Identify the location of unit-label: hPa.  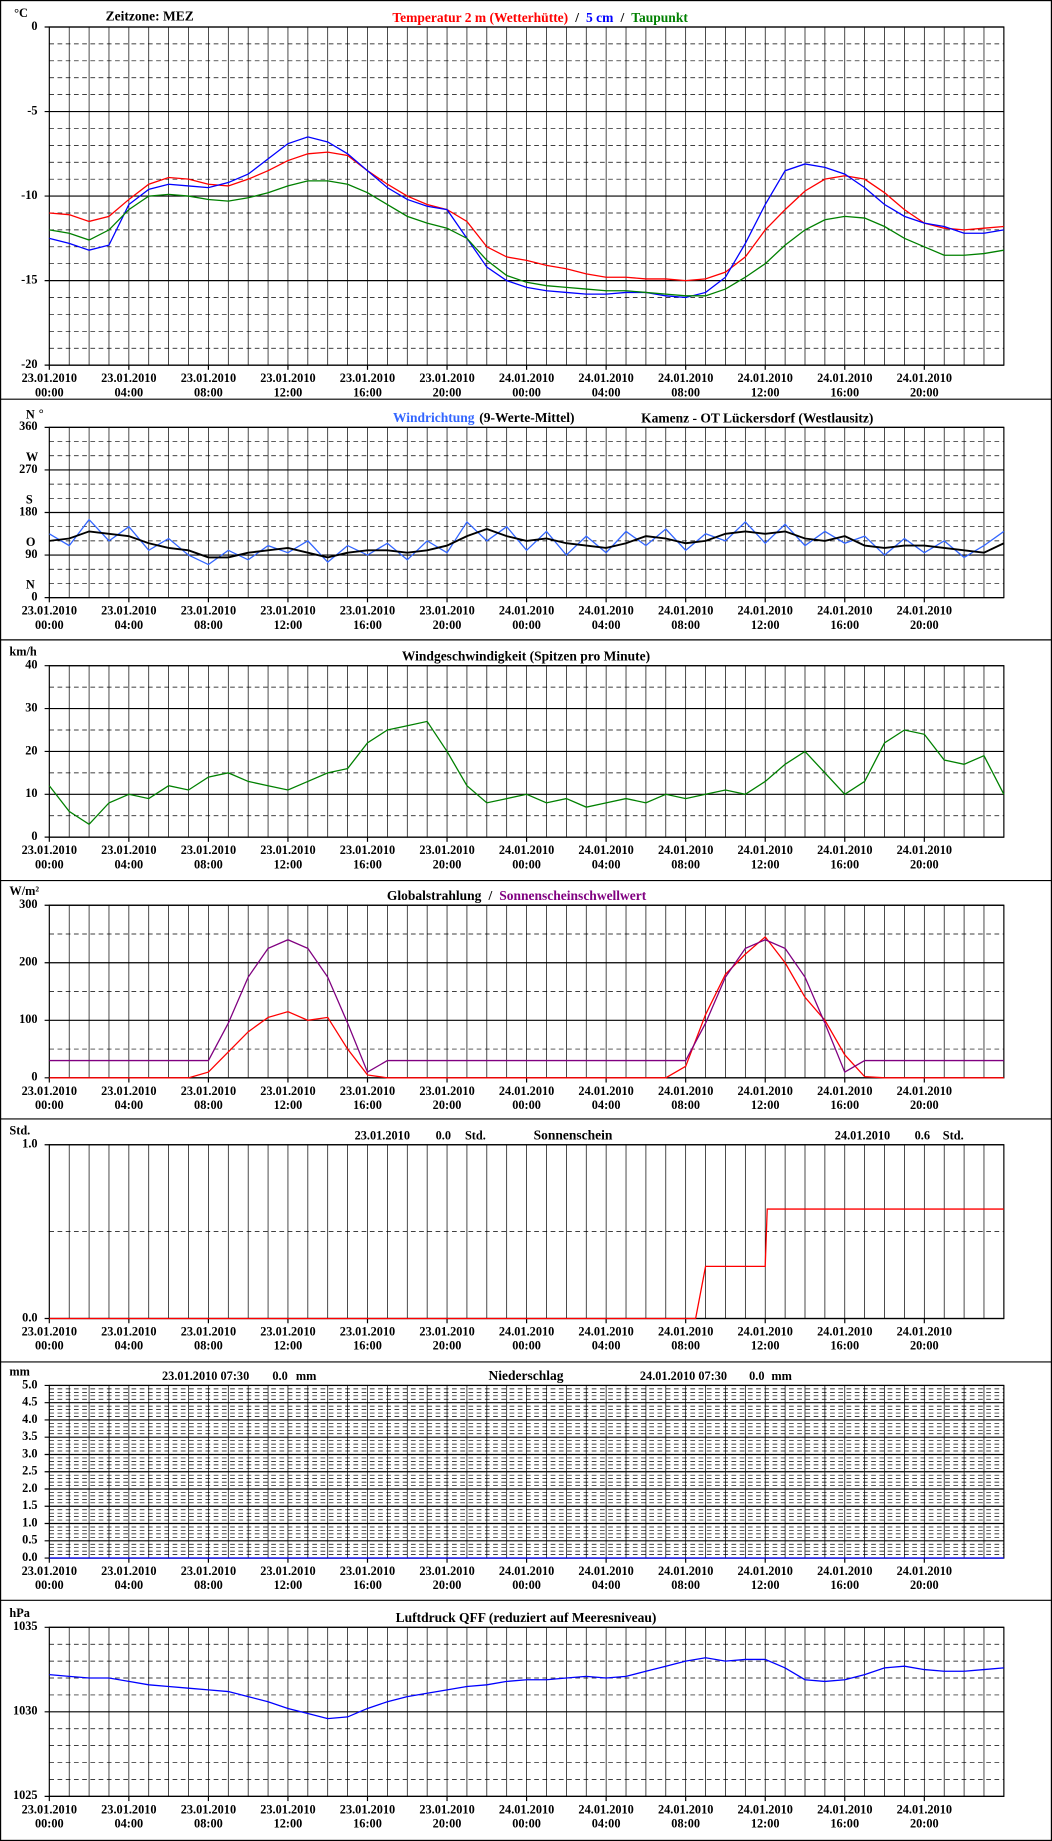
(19, 1613).